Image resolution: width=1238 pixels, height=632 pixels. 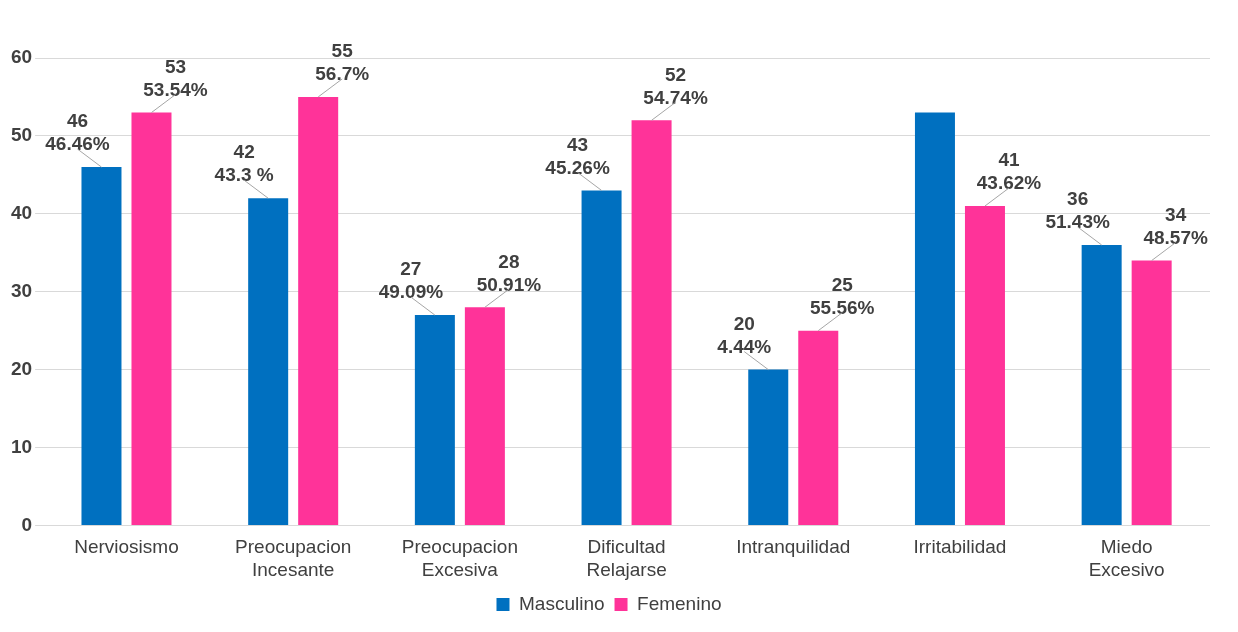 What do you see at coordinates (21, 290) in the screenshot?
I see `y-tick-label: 30` at bounding box center [21, 290].